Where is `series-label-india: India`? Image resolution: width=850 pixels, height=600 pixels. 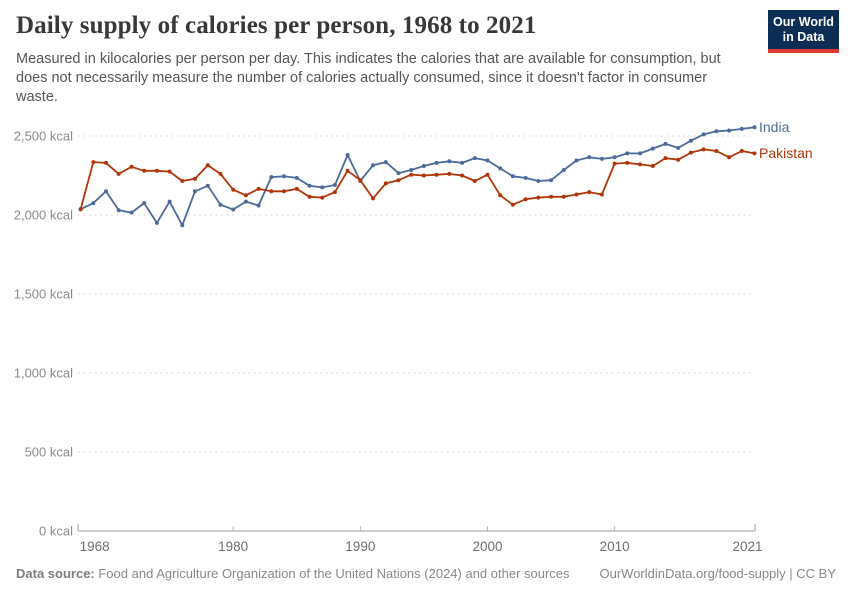
series-label-india: India is located at coordinates (774, 127).